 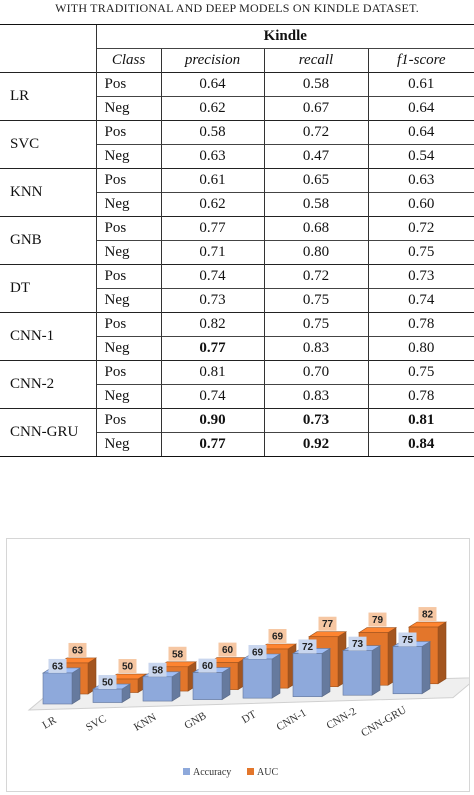 What do you see at coordinates (341, 718) in the screenshot?
I see `category-label: CNN-2` at bounding box center [341, 718].